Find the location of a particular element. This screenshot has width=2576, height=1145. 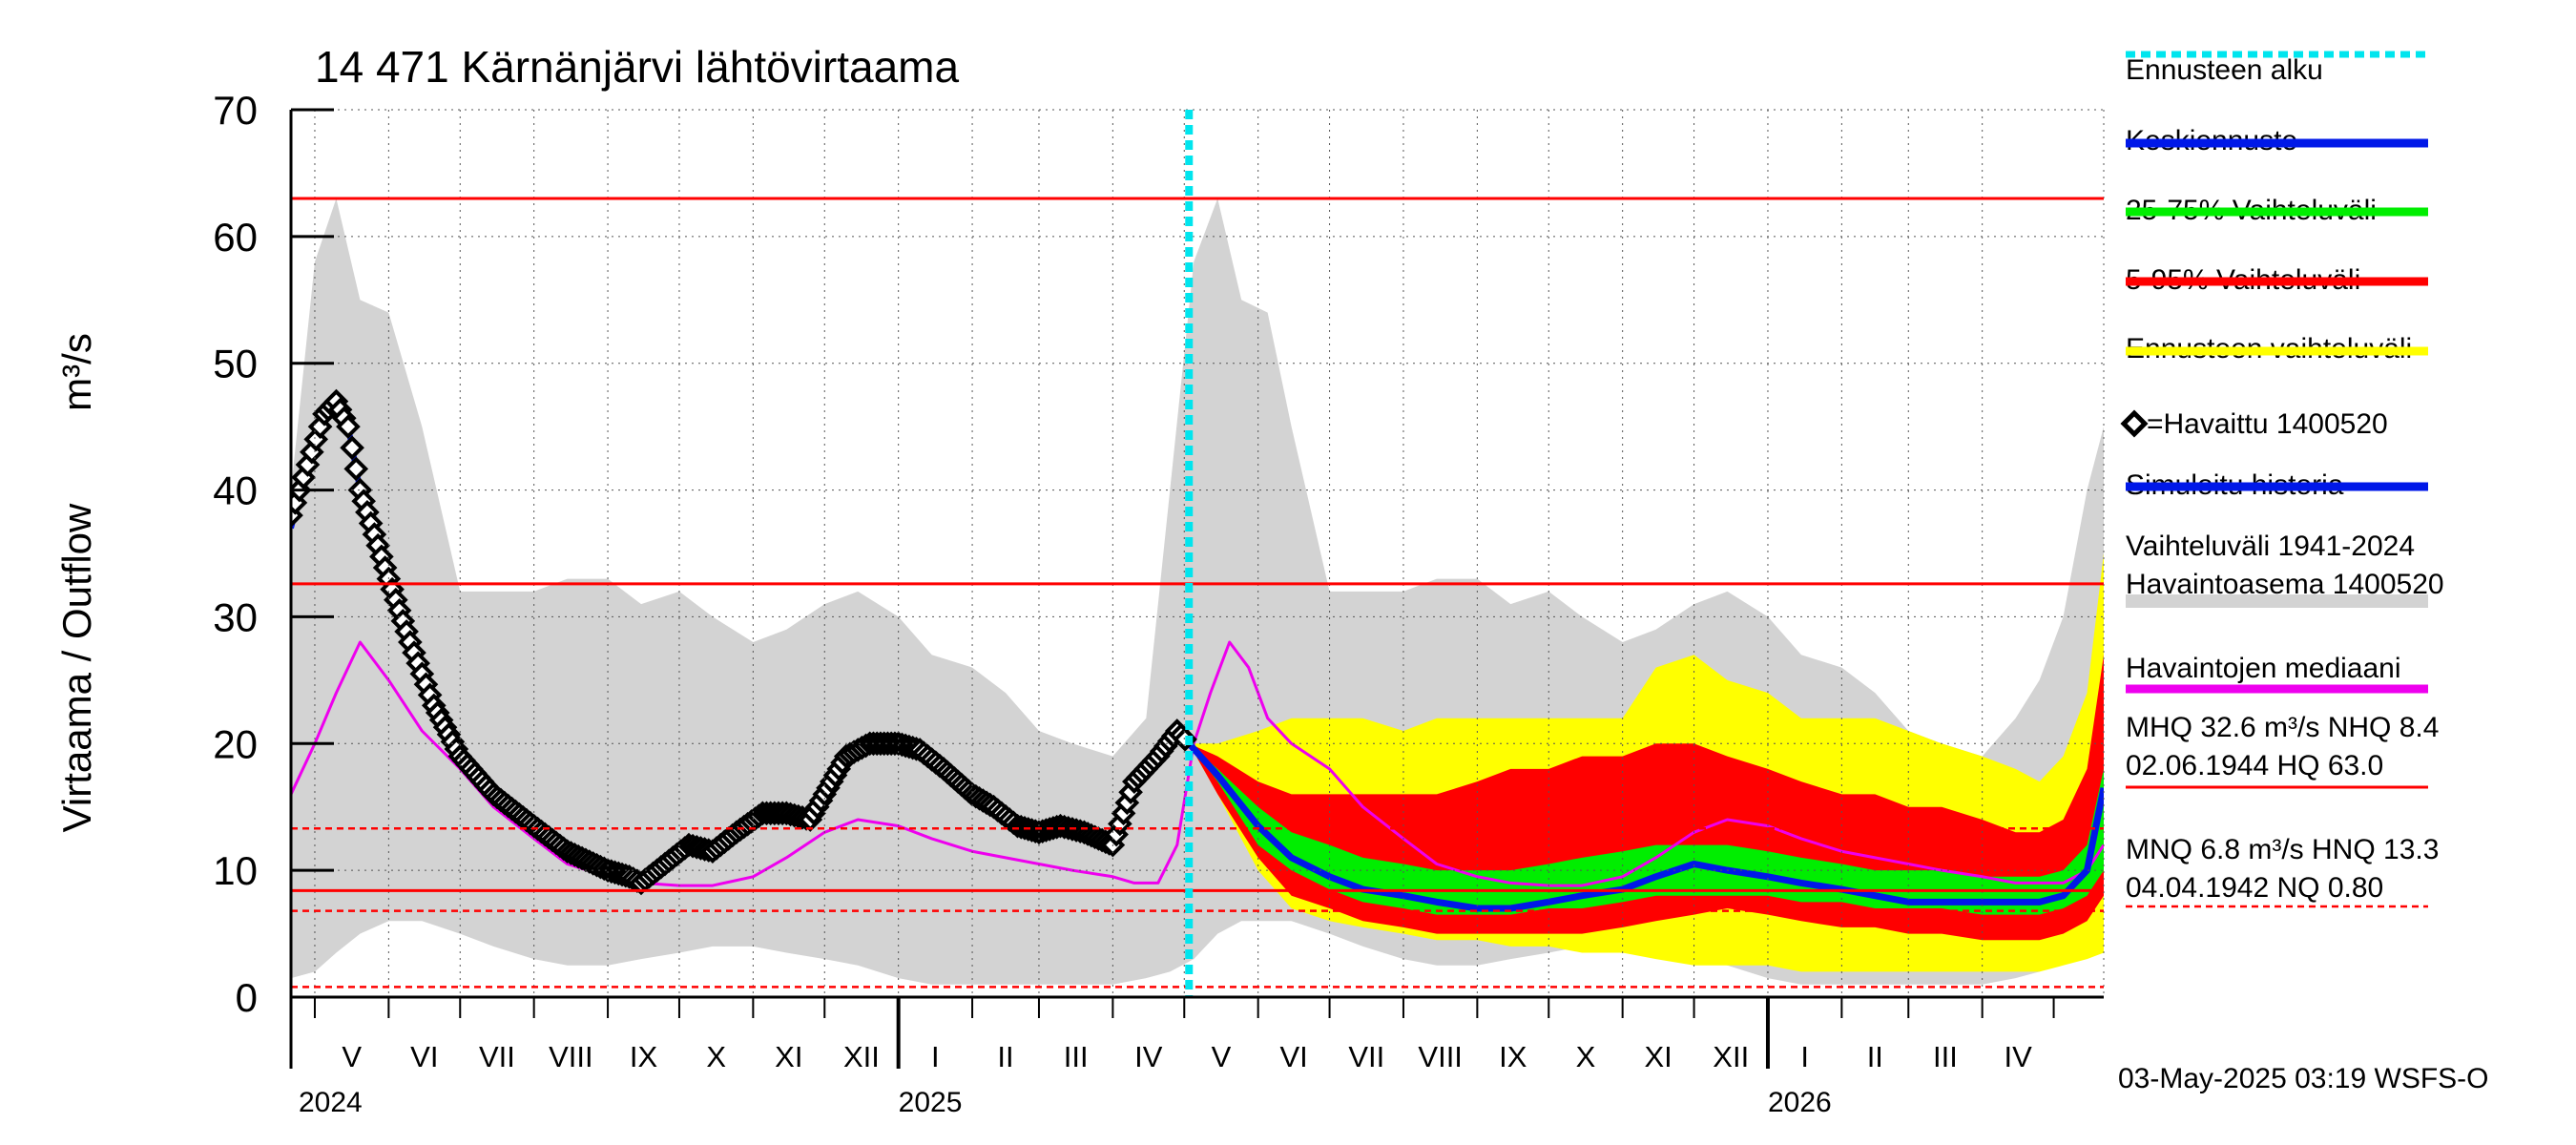

y-tick-label: 60 is located at coordinates (235, 238).